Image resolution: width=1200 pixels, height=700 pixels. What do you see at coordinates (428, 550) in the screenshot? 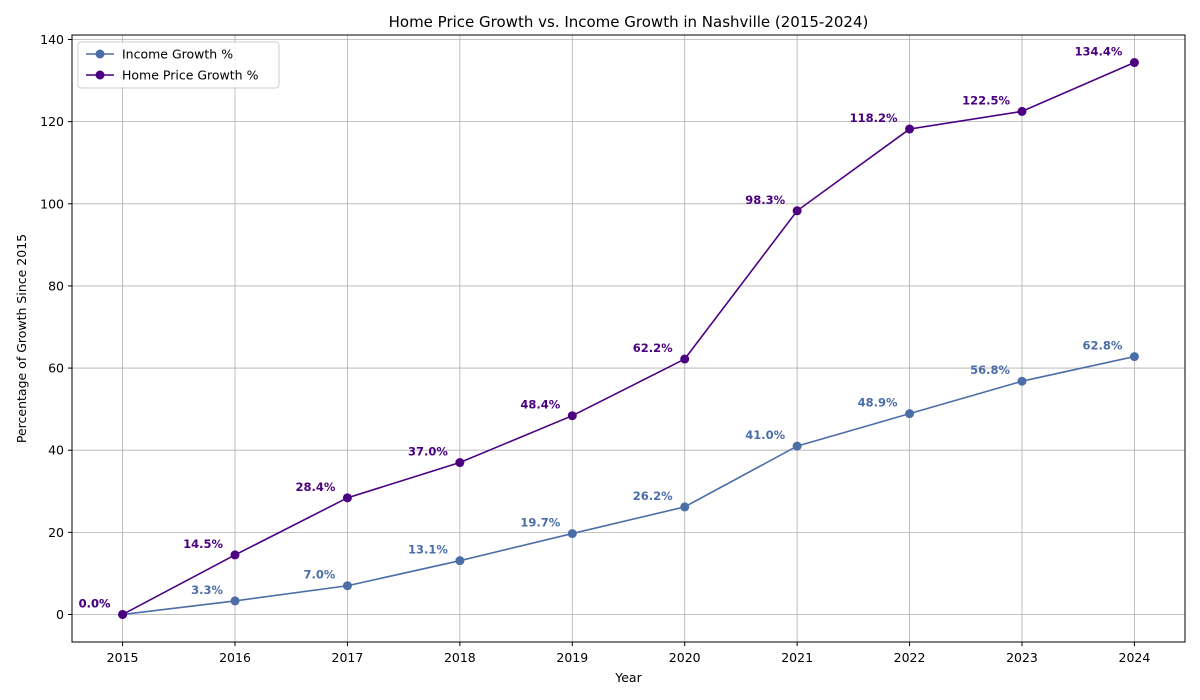
I see `data-label: 13.1%` at bounding box center [428, 550].